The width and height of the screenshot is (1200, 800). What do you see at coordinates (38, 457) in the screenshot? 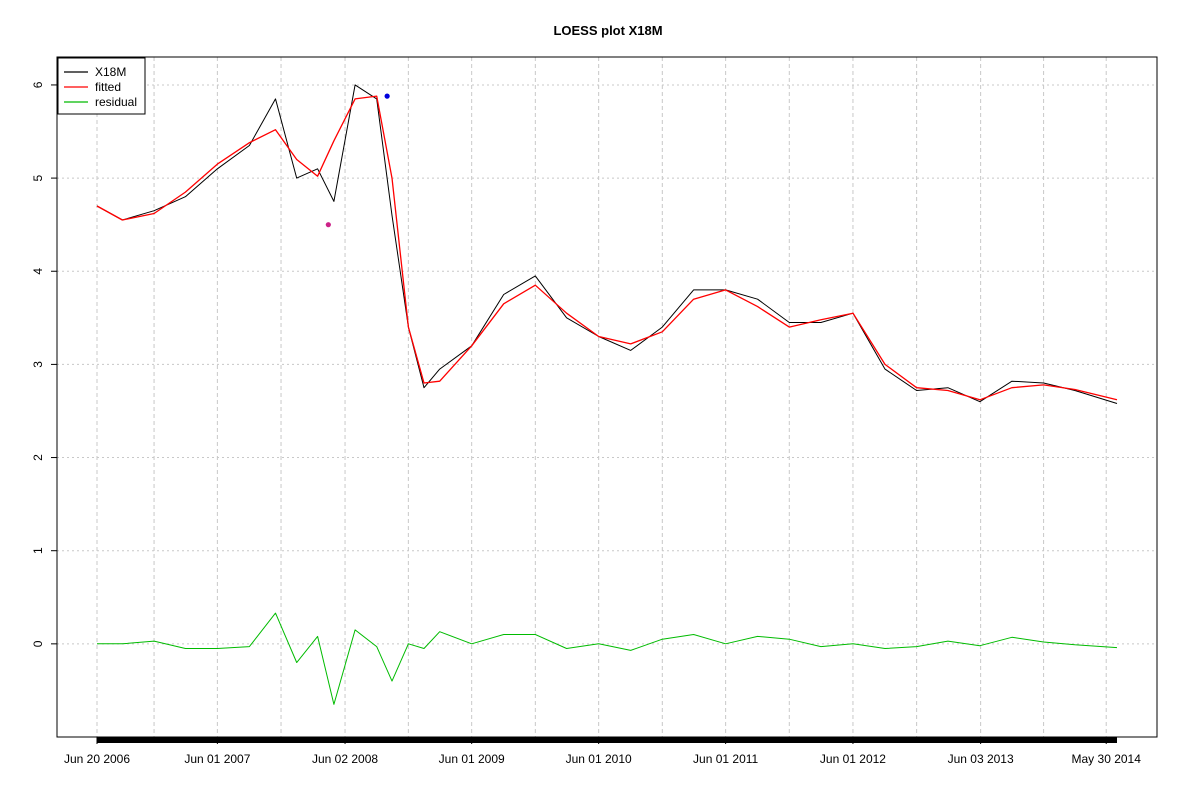
I see `y-tick-label: 2` at bounding box center [38, 457].